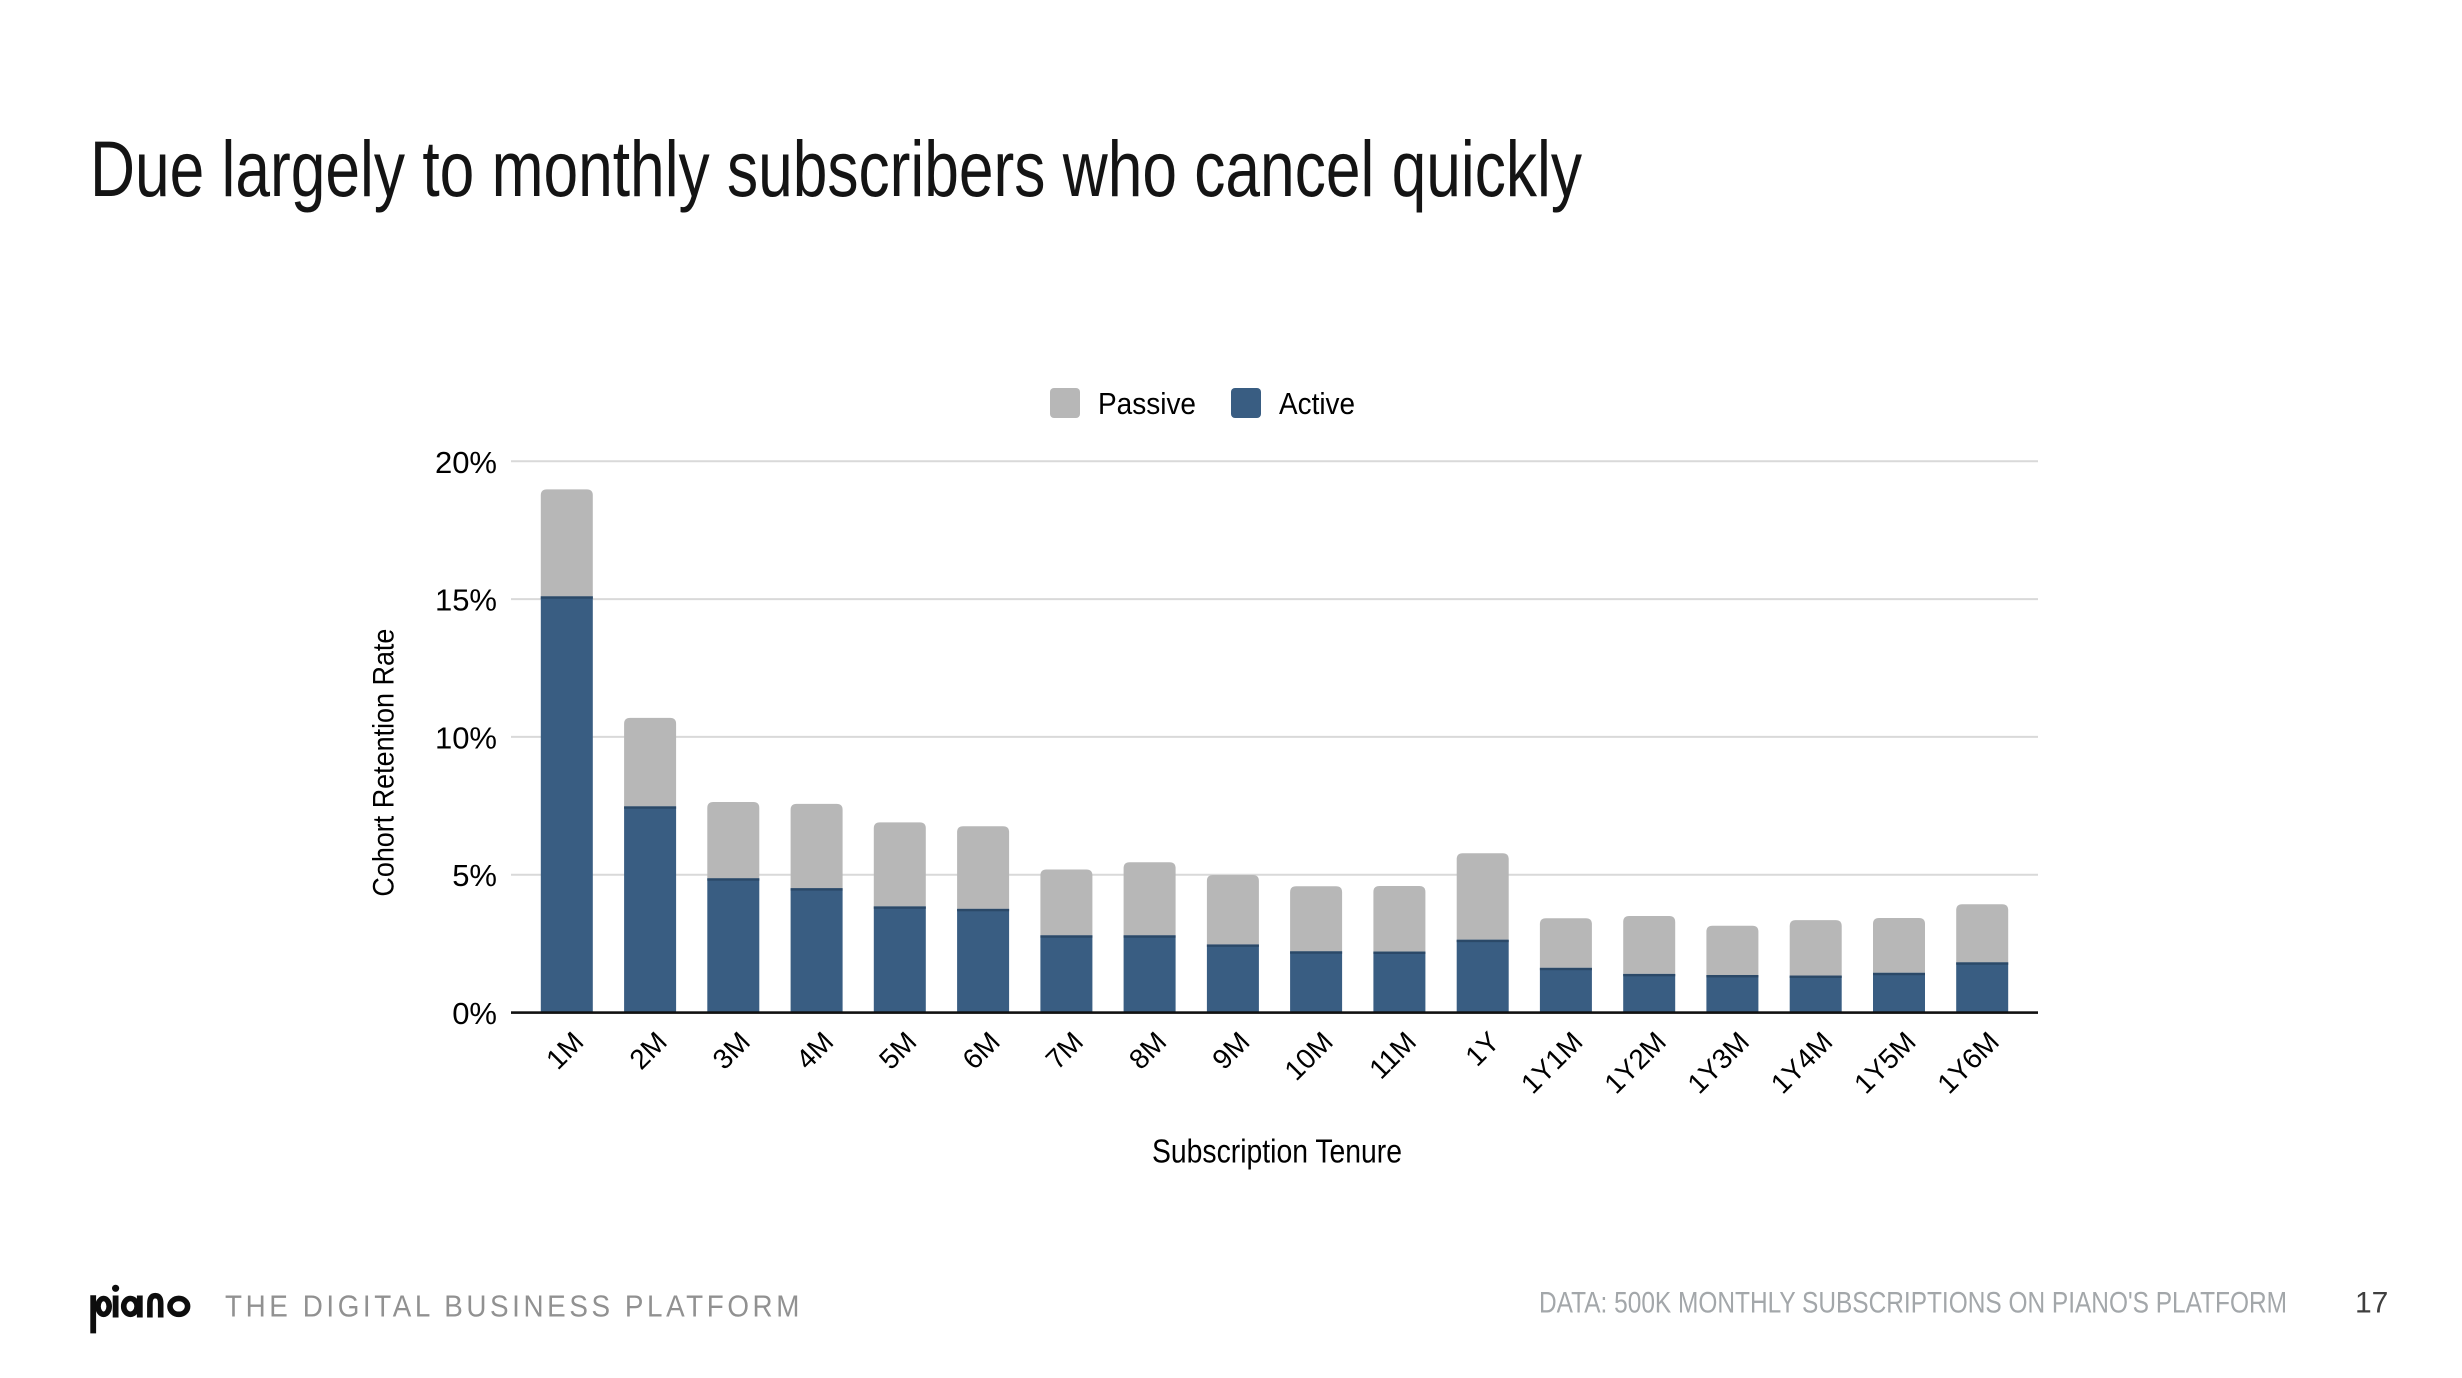 This screenshot has width=2462, height=1378. Describe the element at coordinates (1317, 403) in the screenshot. I see `svg-text: Active` at that location.